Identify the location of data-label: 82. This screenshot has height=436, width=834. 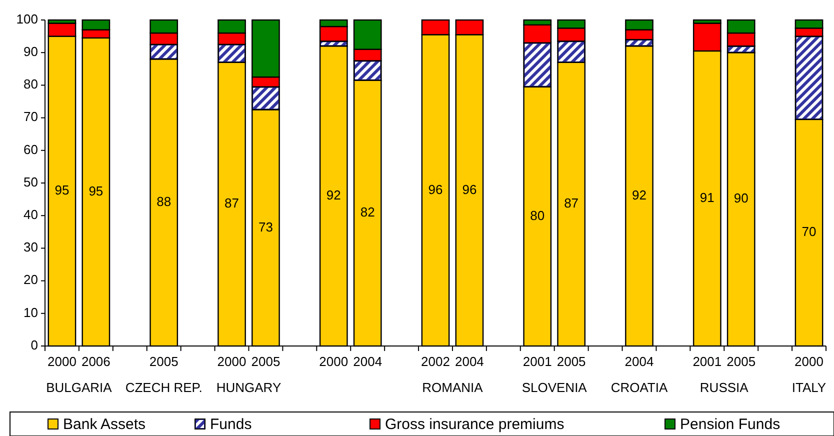
(367, 212).